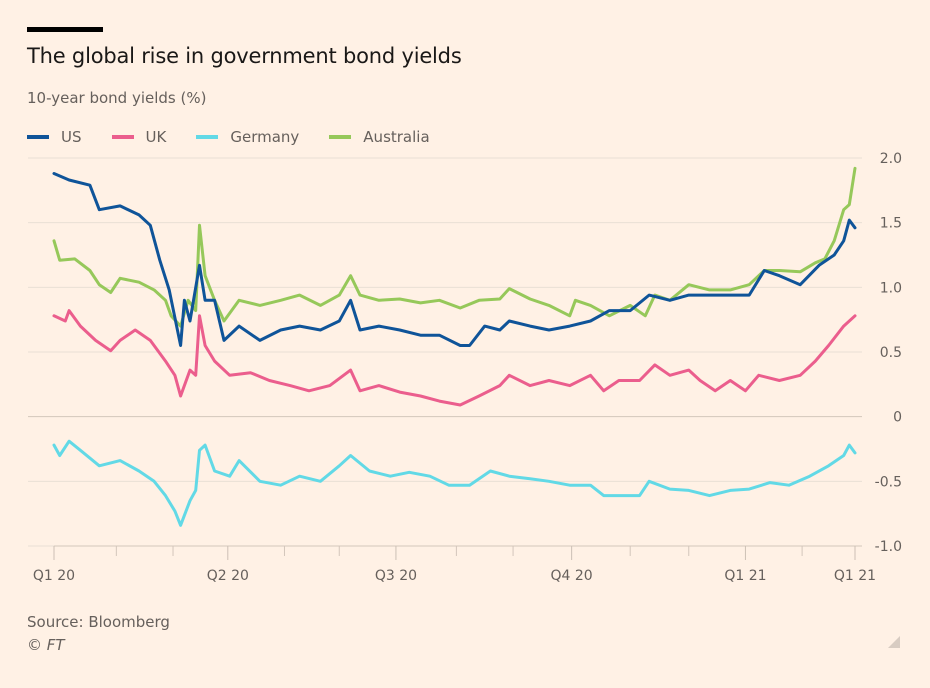 Image resolution: width=930 pixels, height=688 pixels. I want to click on legend-item-uk: UK, so click(139, 137).